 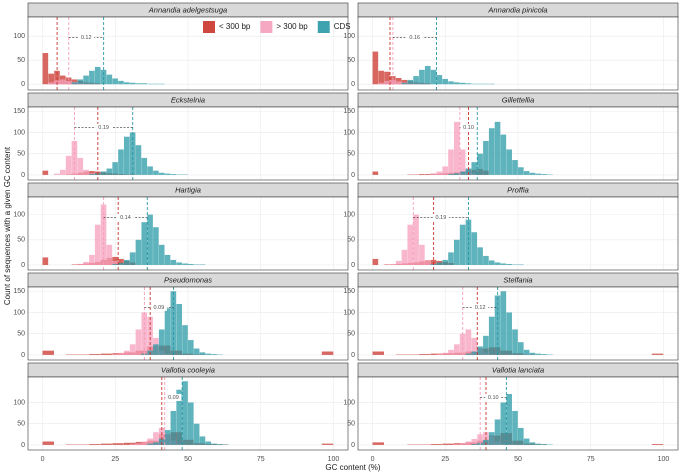 What do you see at coordinates (125, 218) in the screenshot?
I see `annotation: 0.14` at bounding box center [125, 218].